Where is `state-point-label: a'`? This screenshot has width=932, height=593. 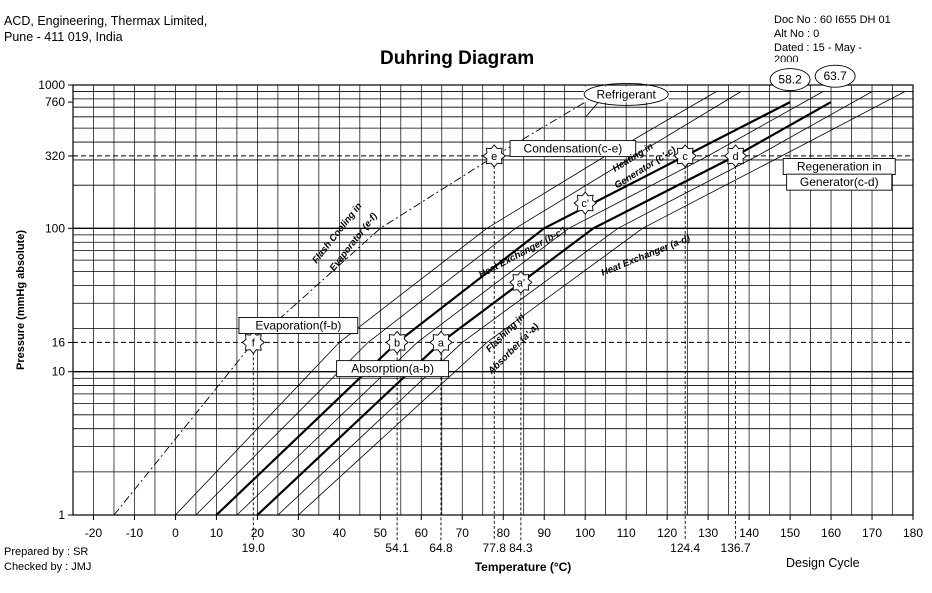 state-point-label: a' is located at coordinates (521, 283).